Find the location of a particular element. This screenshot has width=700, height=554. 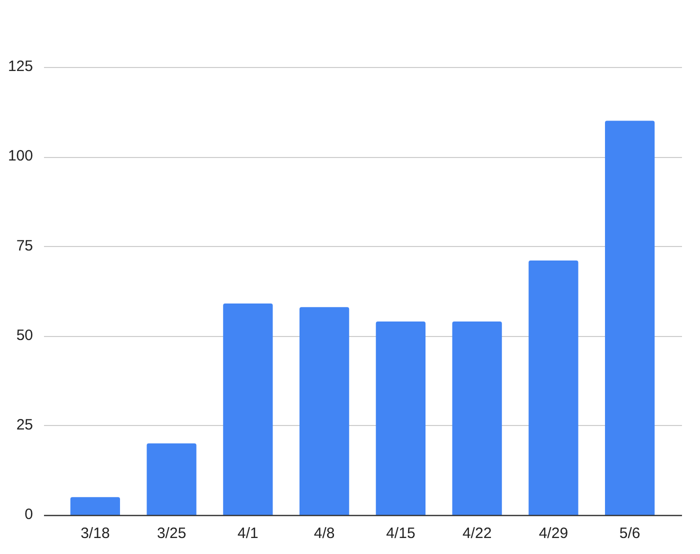

y-tick-label: 25 is located at coordinates (24, 425).